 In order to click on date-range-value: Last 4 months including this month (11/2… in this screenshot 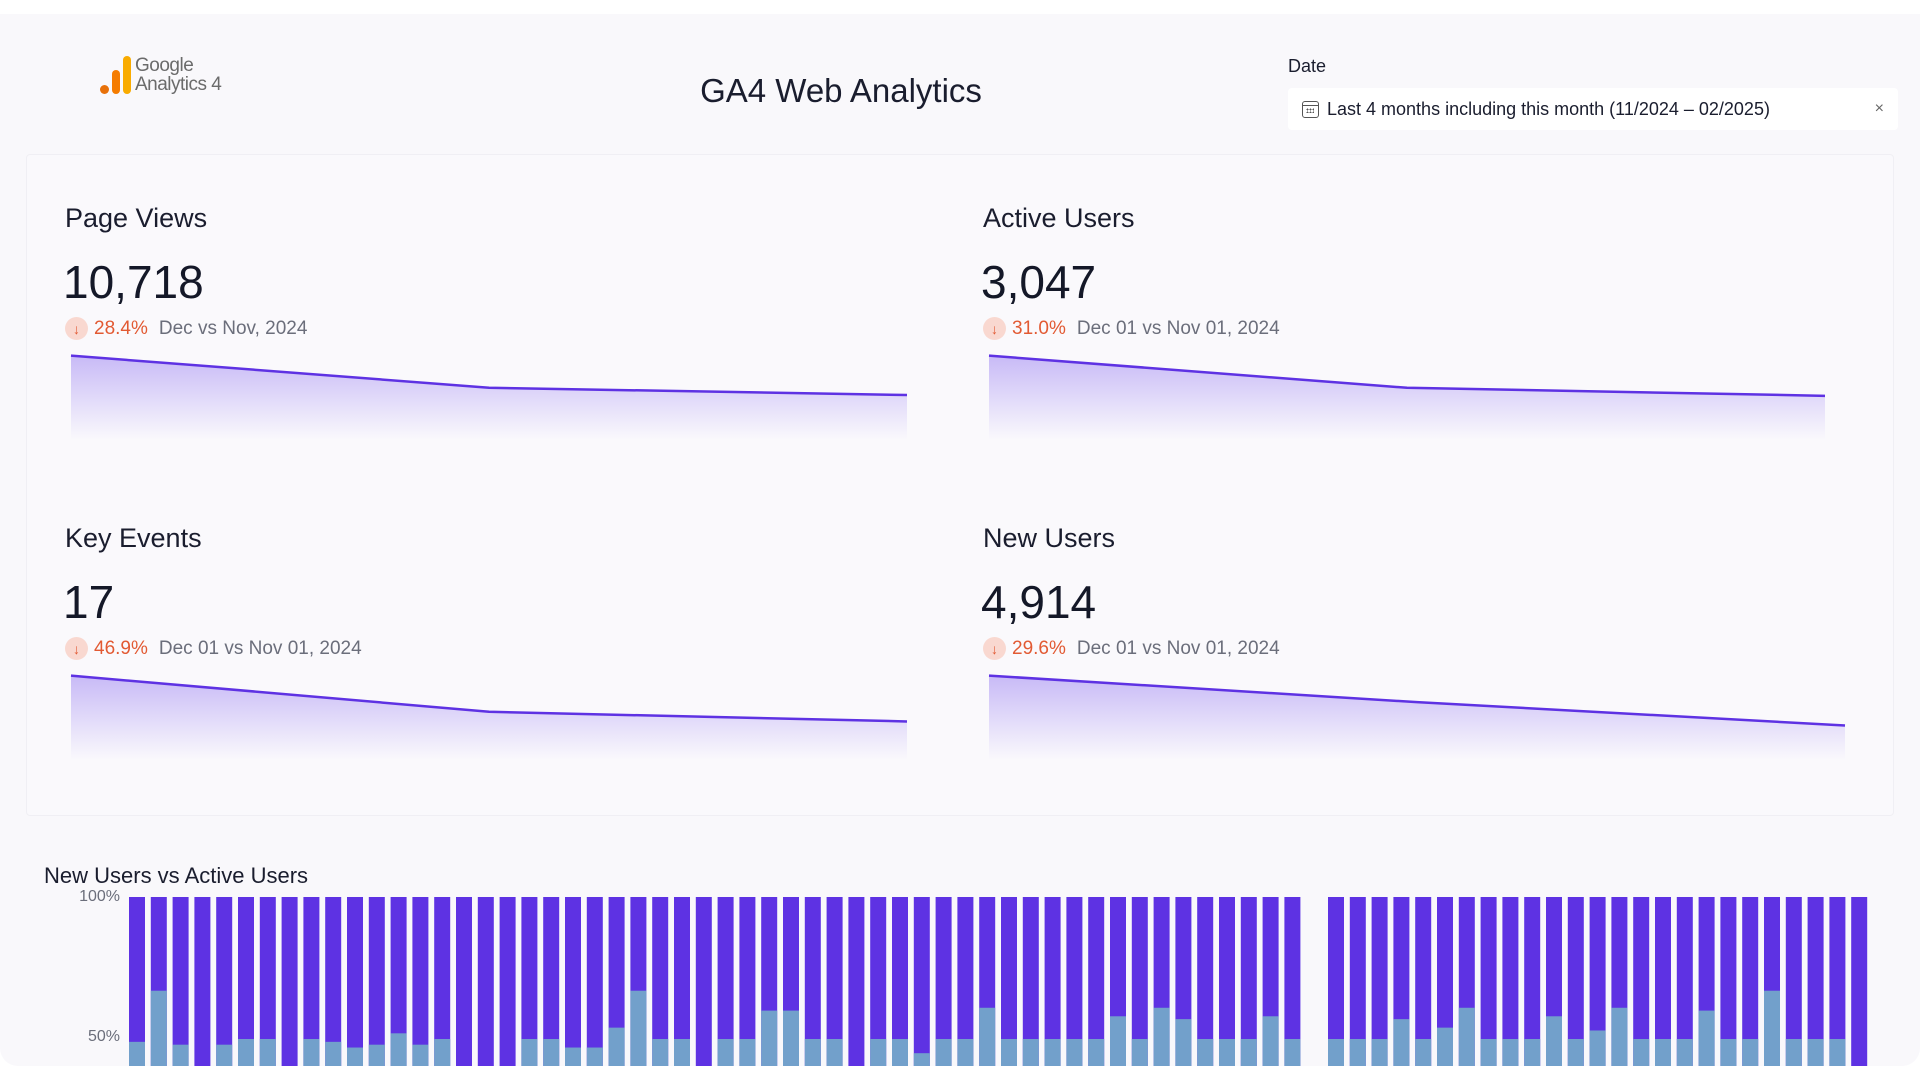, I will do `click(1548, 108)`.